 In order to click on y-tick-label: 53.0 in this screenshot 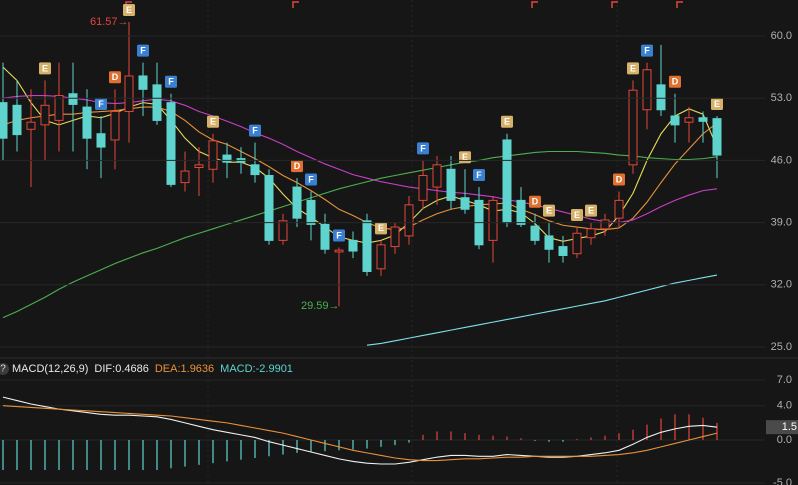, I will do `click(781, 98)`.